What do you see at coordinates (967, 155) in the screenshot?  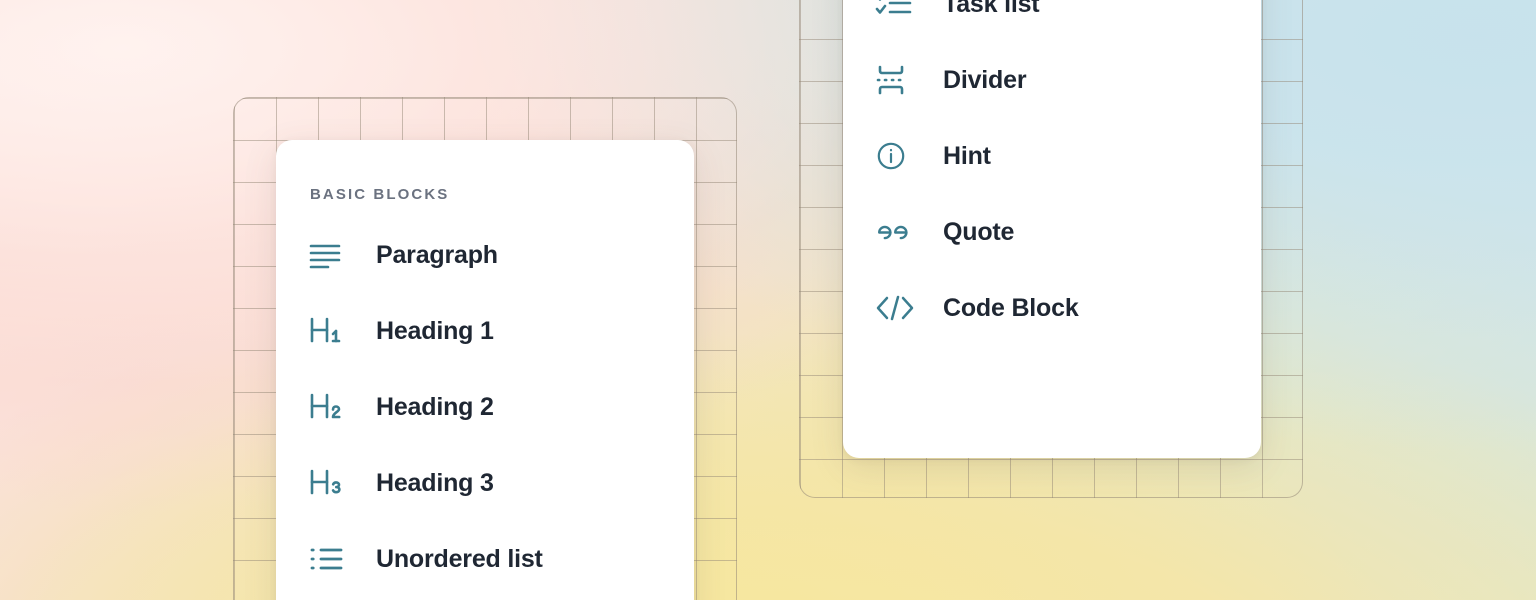 I see `menu-item-label: Hint` at bounding box center [967, 155].